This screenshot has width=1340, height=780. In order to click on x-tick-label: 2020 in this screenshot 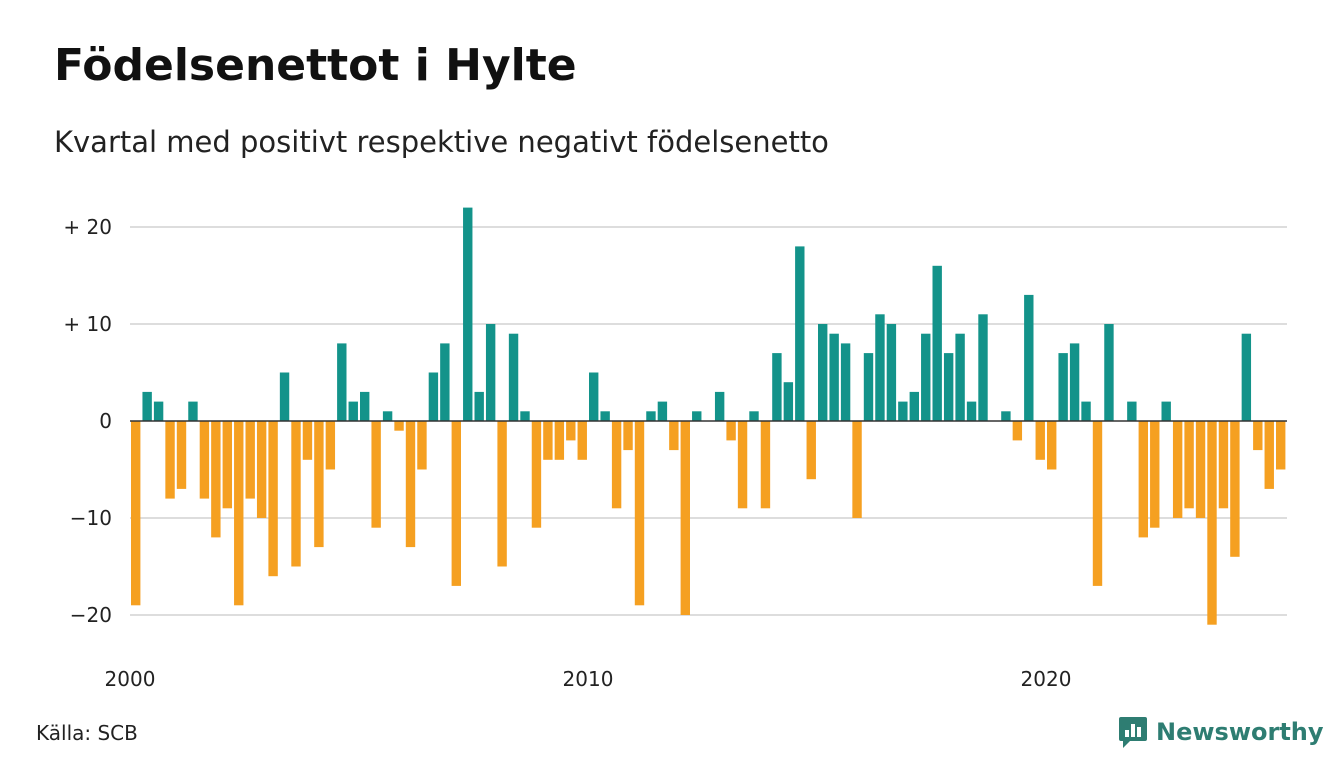, I will do `click(1046, 679)`.